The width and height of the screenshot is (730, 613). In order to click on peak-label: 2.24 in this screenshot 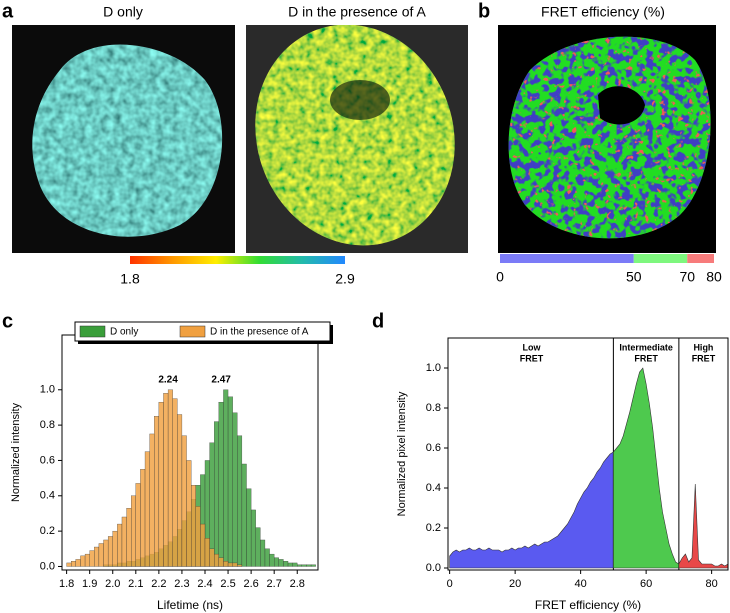, I will do `click(168, 379)`.